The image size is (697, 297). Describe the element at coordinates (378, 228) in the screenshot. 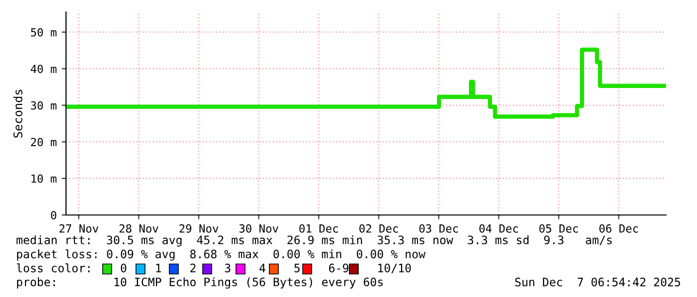

I see `x-tick-label: 02 Dec` at that location.